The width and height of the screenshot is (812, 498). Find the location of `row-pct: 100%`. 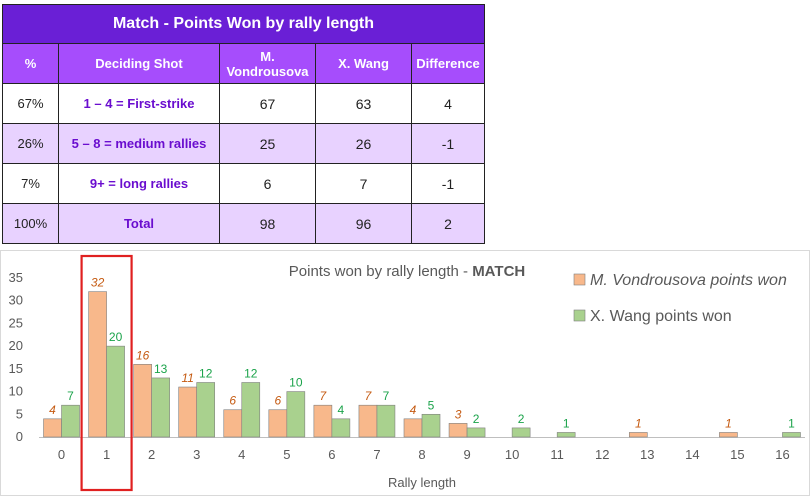

row-pct: 100% is located at coordinates (30, 223).